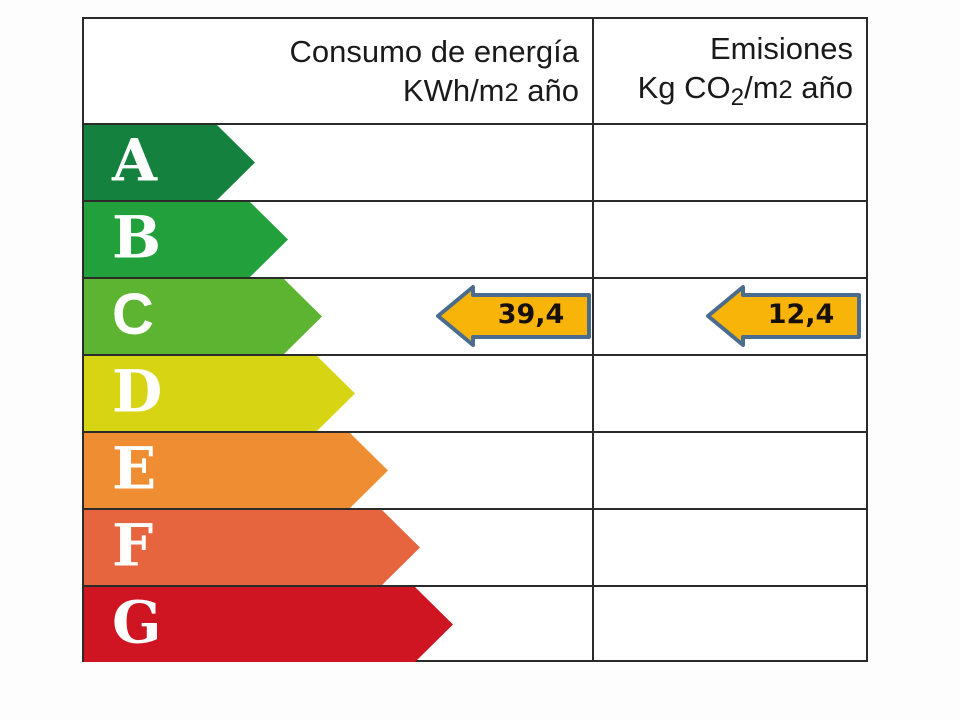  Describe the element at coordinates (730, 239) in the screenshot. I see `emissions-cell-b` at that location.